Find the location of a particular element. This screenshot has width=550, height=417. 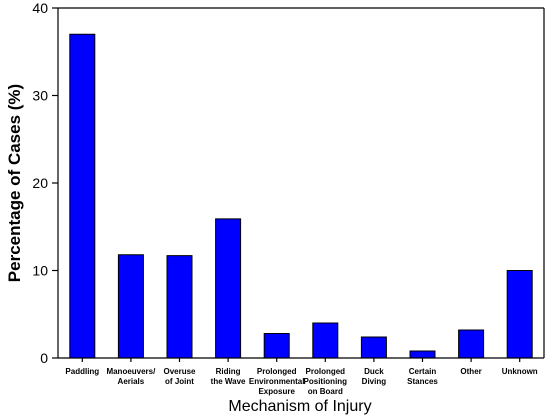

x-tick-label: Overuse of Joint is located at coordinates (179, 376).